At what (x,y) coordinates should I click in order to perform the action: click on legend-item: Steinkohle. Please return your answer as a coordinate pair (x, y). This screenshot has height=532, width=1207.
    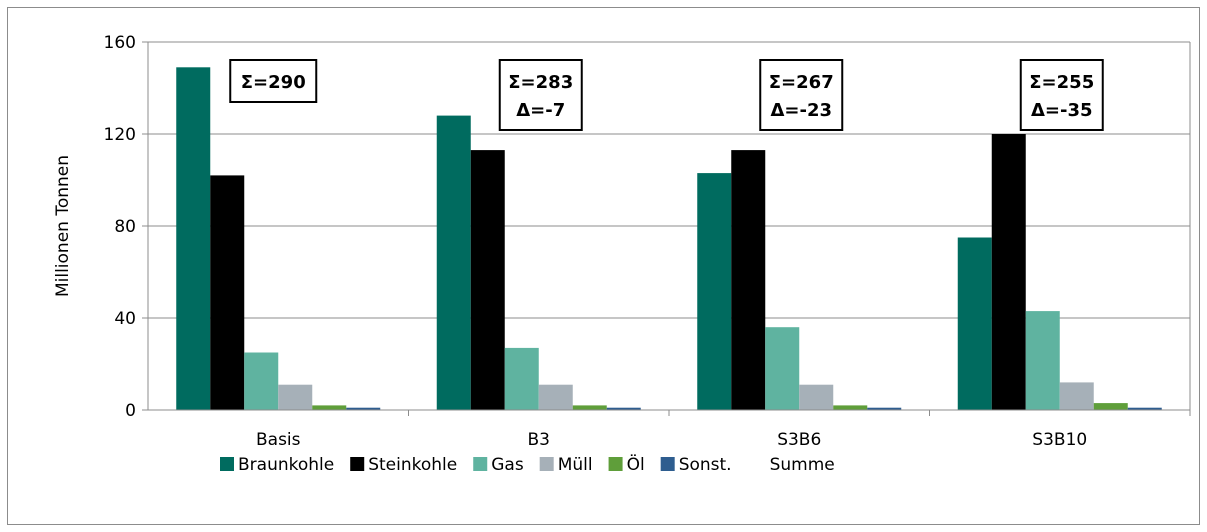
    Looking at the image, I should click on (403, 465).